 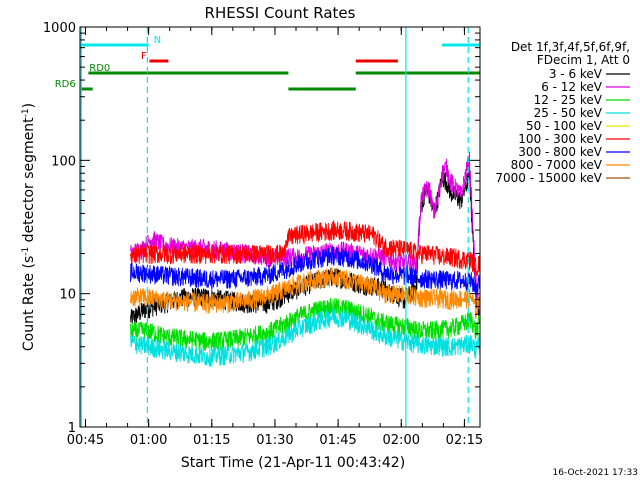 What do you see at coordinates (583, 60) in the screenshot?
I see `legend-header-2: FDecim 1, Att 0` at bounding box center [583, 60].